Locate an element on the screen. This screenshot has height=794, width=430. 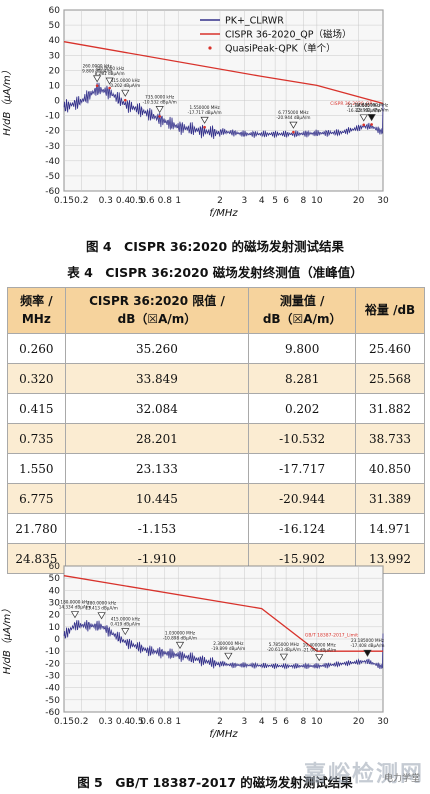
cell-frequency: 24.835 is located at coordinates (36, 558).